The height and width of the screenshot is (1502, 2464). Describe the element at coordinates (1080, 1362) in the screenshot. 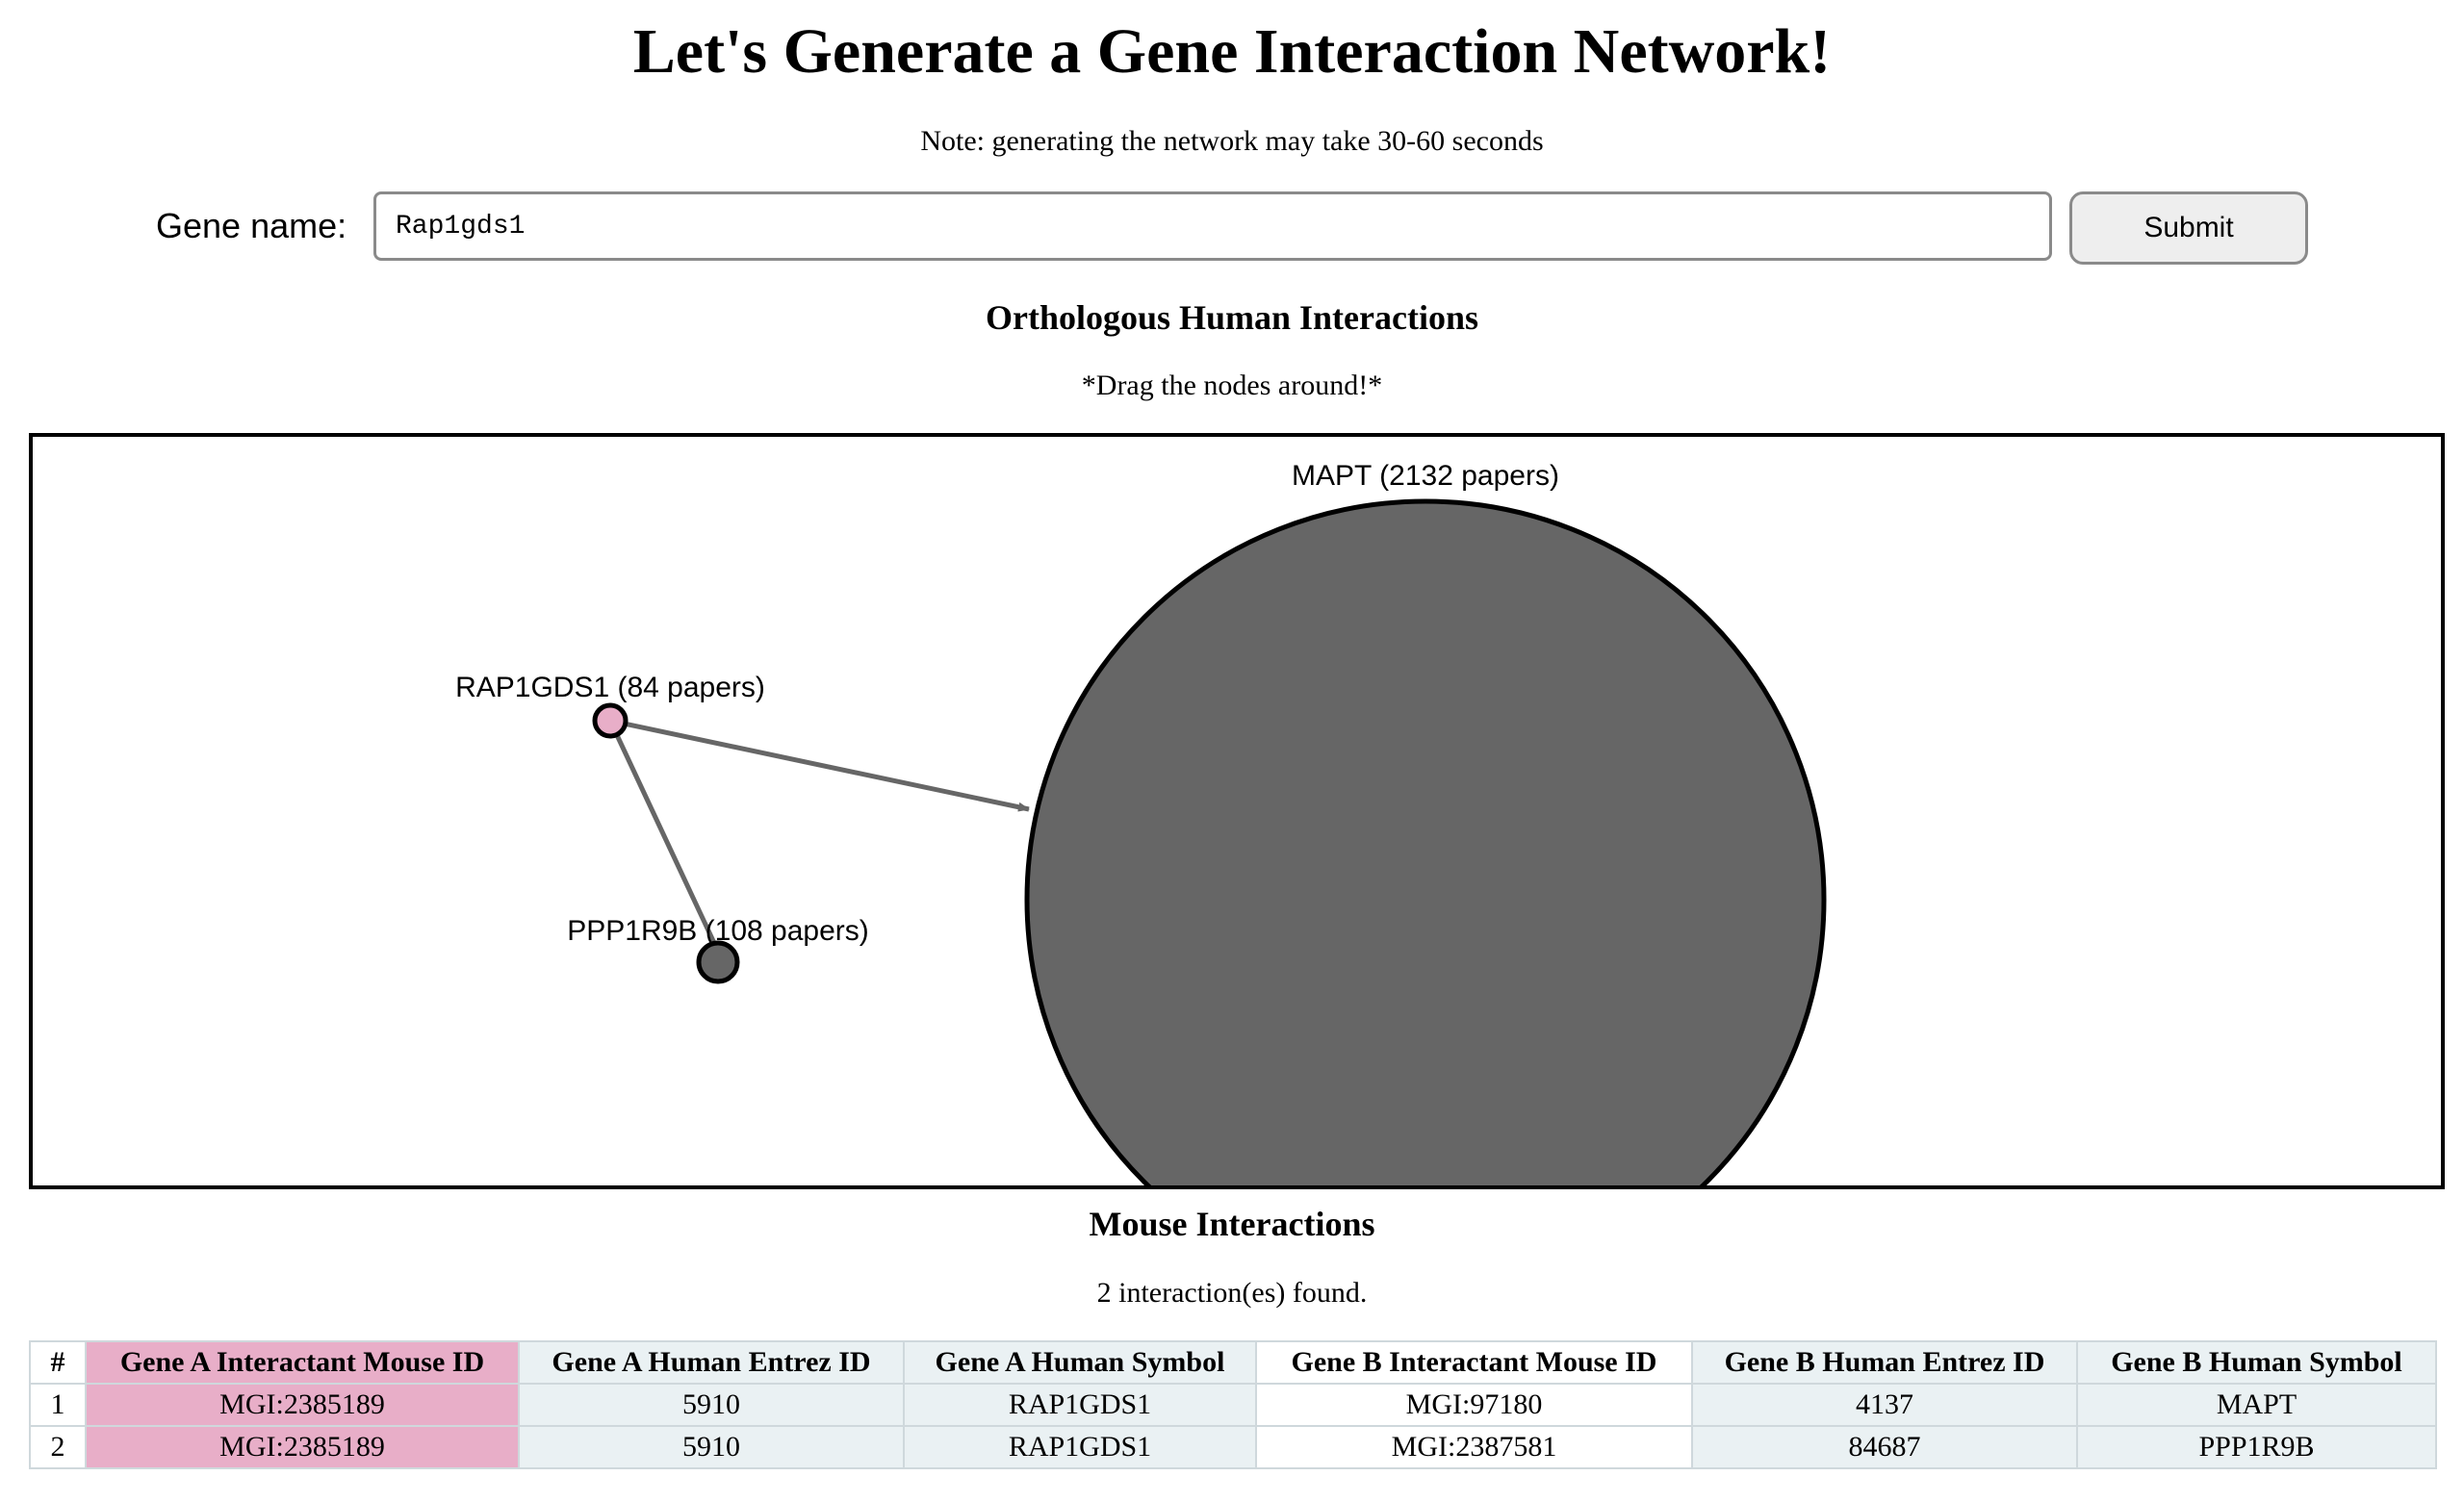

I see `column-header-gene-a-symbol: Gene A Human Symbol` at that location.